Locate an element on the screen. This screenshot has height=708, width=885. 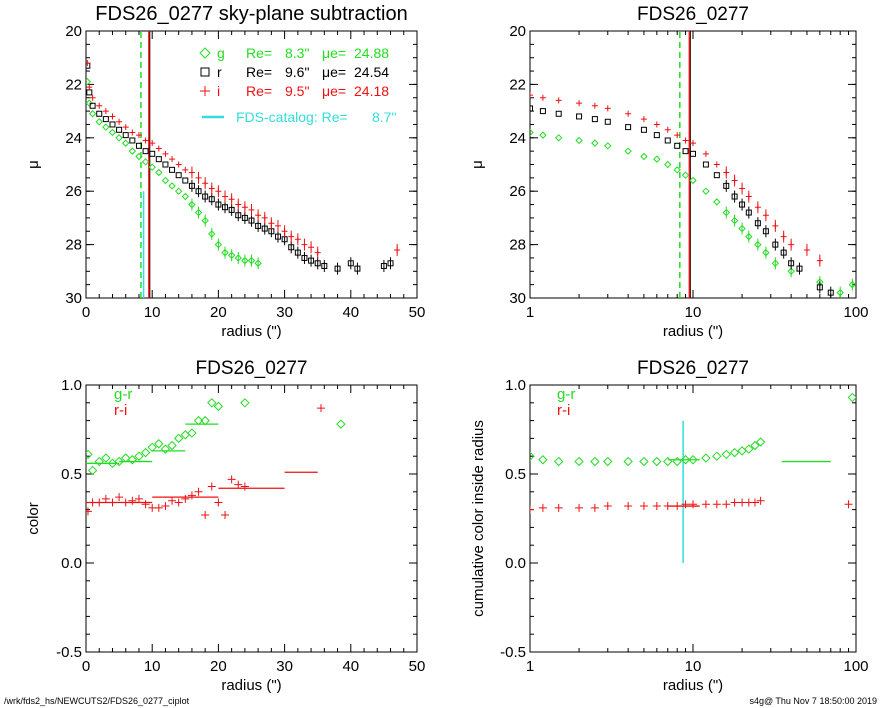
footer-path: /wrk/fds2_hs/NEWCUTS2/FDS26_0277_ciplot is located at coordinates (97, 701).